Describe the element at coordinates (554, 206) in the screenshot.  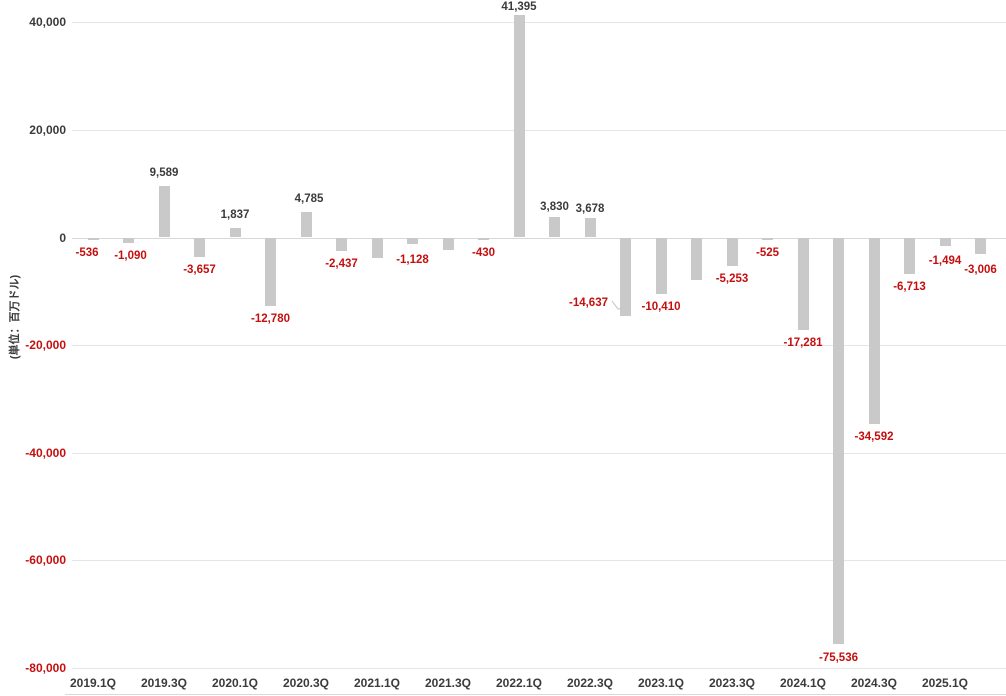
I see `bar-value-label: 3,830` at that location.